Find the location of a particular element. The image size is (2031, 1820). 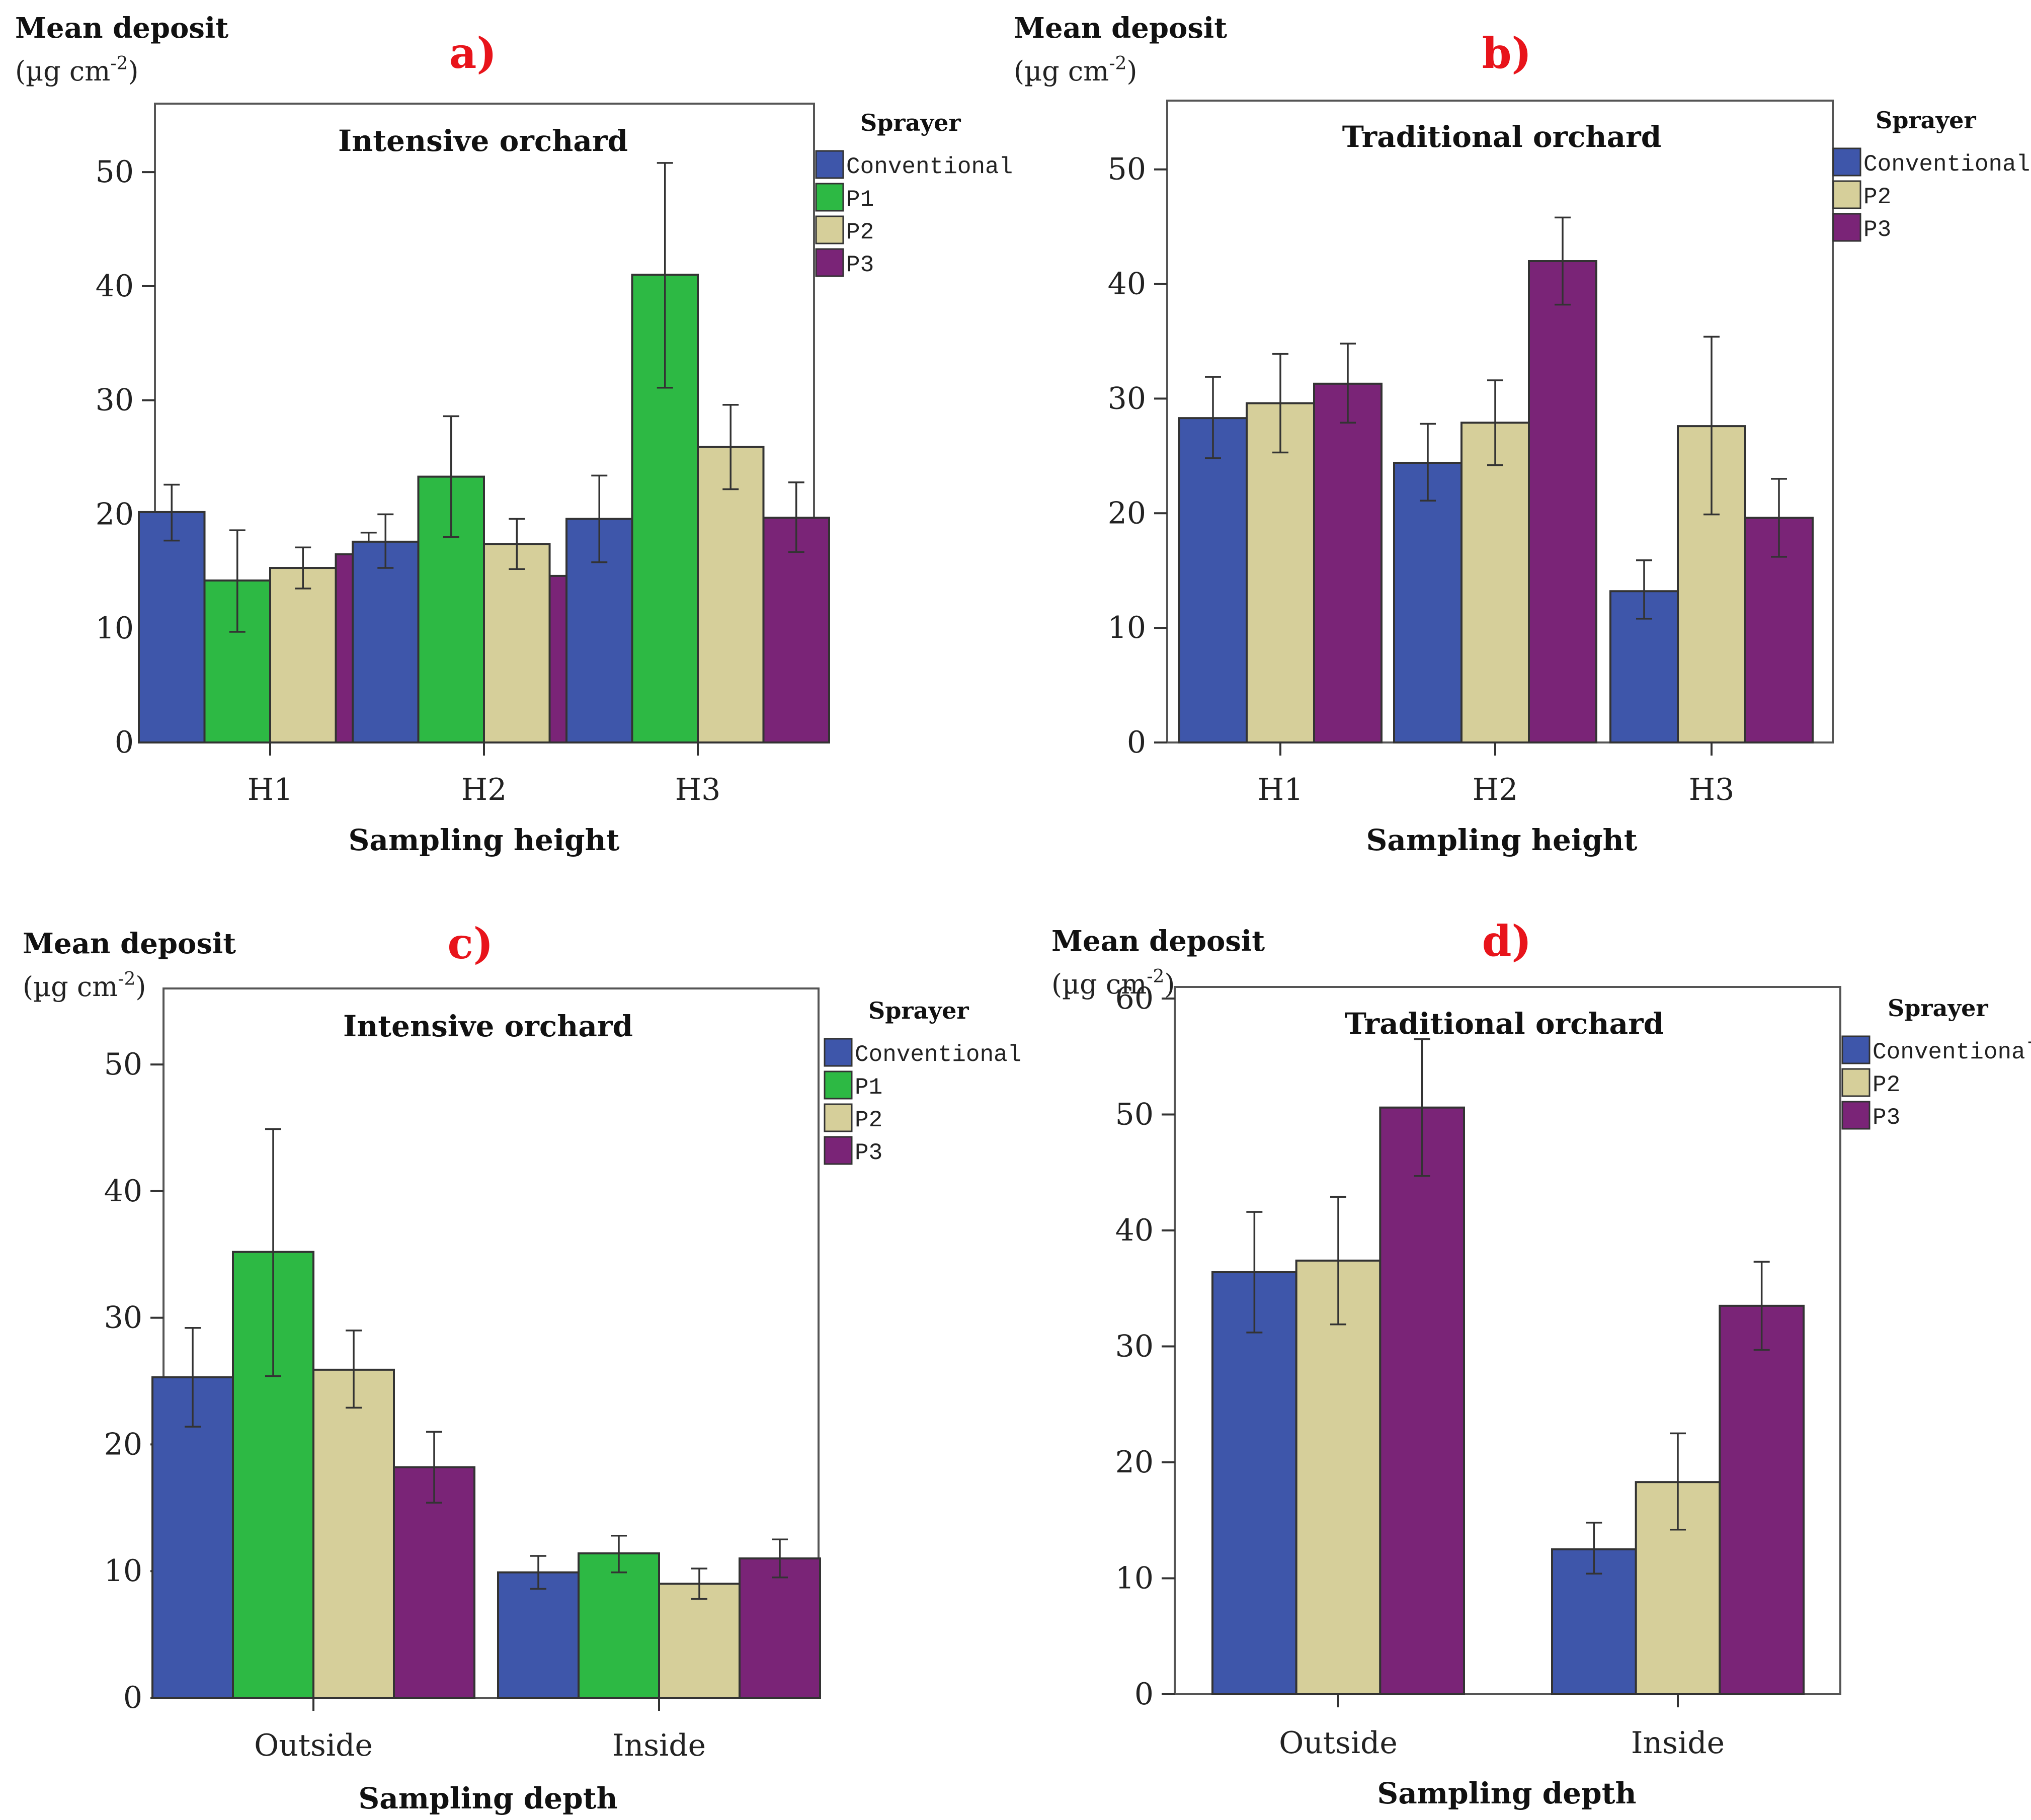

x-axis-title: Sampling depth is located at coordinates (1506, 1793).